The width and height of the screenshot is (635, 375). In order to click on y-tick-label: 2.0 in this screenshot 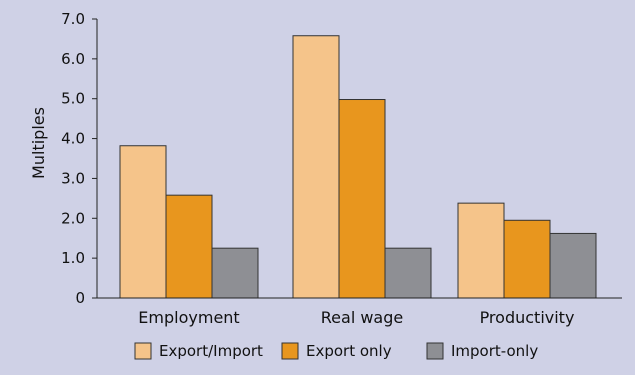, I will do `click(73, 218)`.